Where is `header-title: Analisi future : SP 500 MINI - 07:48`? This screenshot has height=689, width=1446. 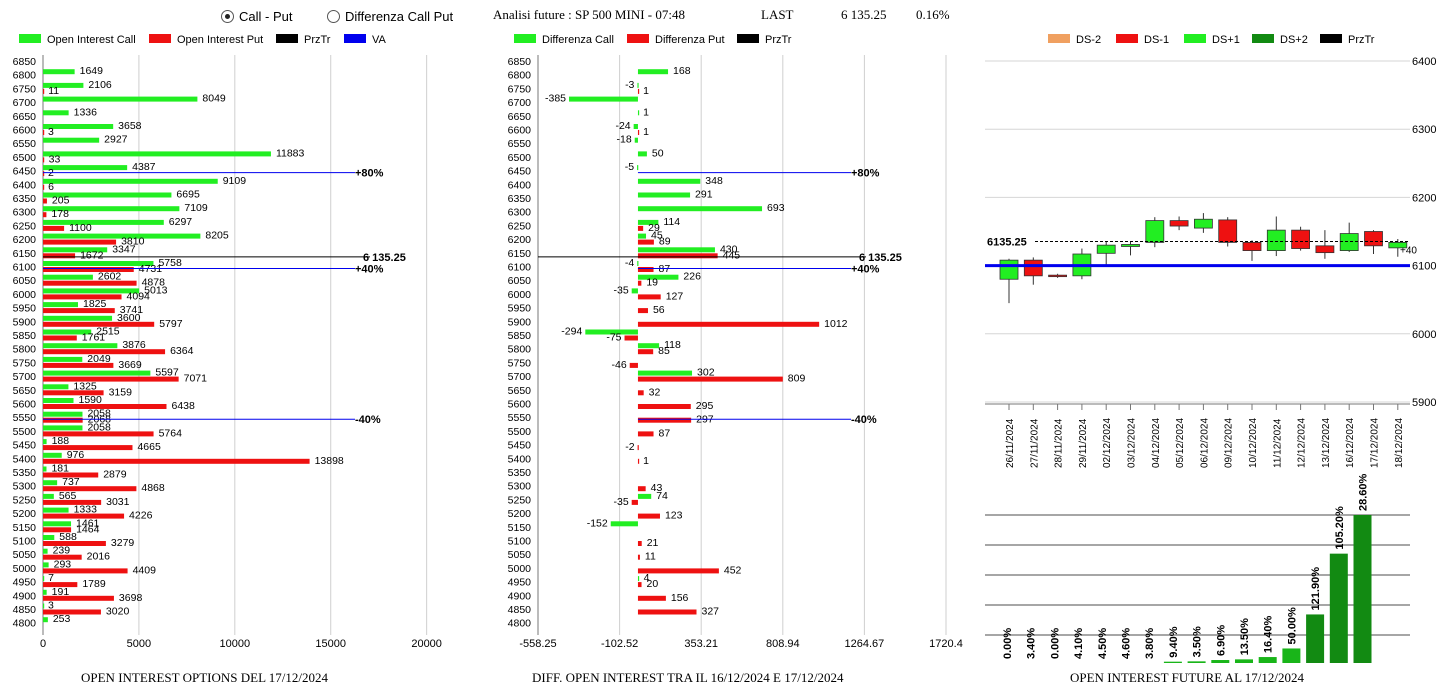
header-title: Analisi future : SP 500 MINI - 07:48 is located at coordinates (589, 14).